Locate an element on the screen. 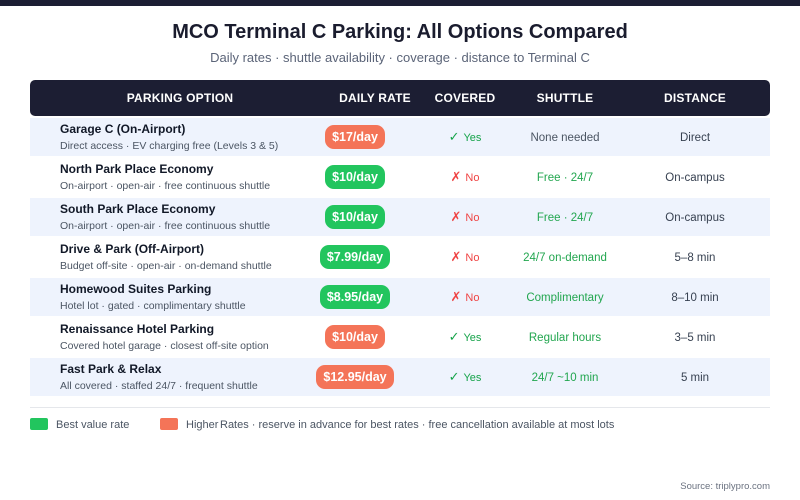  distance-value: 8–10 min is located at coordinates (695, 298).